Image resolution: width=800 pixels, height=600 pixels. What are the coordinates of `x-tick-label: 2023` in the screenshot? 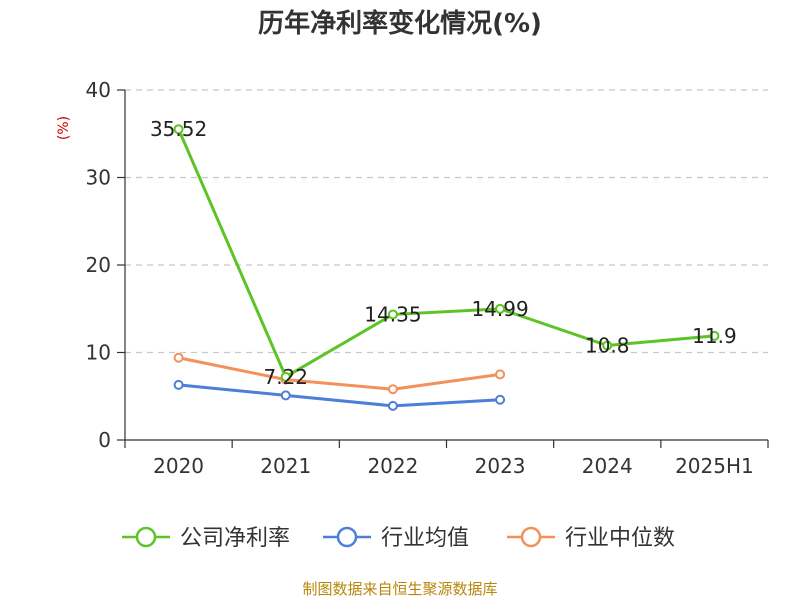 It's located at (500, 466).